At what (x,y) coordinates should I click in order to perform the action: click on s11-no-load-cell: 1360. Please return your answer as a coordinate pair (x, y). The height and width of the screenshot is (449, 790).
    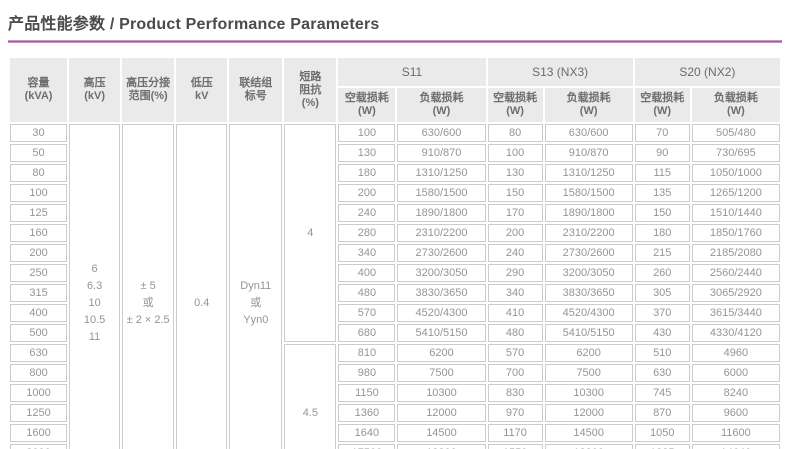
    Looking at the image, I should click on (367, 413).